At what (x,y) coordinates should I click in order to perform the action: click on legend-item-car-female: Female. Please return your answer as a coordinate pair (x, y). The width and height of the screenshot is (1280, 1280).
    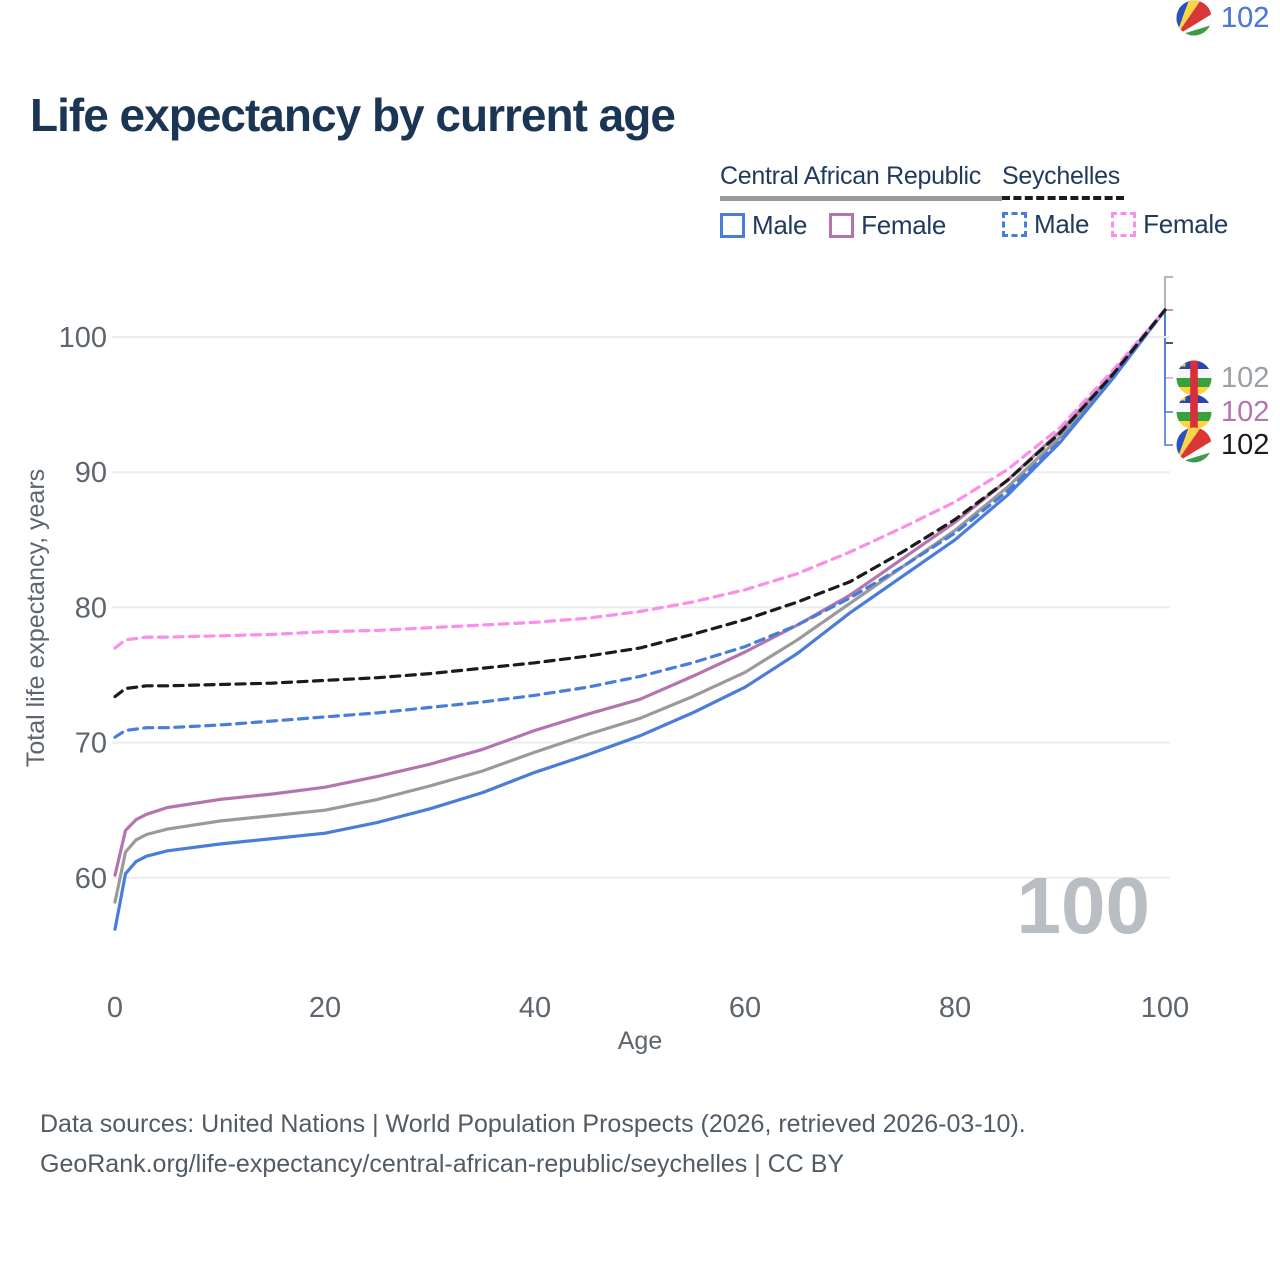
    Looking at the image, I should click on (887, 225).